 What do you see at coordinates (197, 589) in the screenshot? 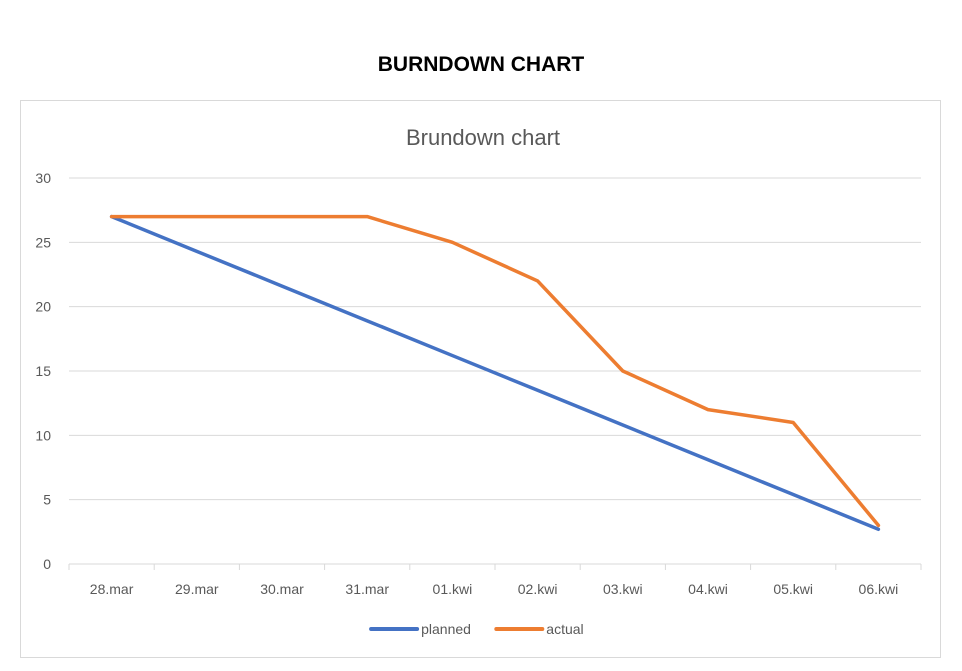
I see `x-tick-label: 29.mar` at bounding box center [197, 589].